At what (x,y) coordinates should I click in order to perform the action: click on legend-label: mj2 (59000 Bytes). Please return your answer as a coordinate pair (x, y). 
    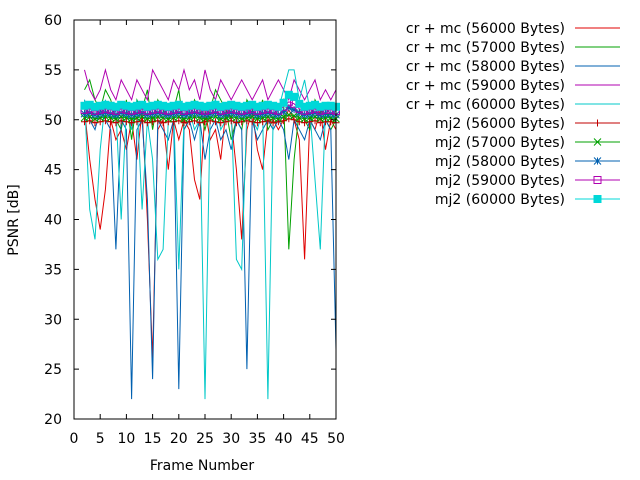
    Looking at the image, I should click on (500, 181).